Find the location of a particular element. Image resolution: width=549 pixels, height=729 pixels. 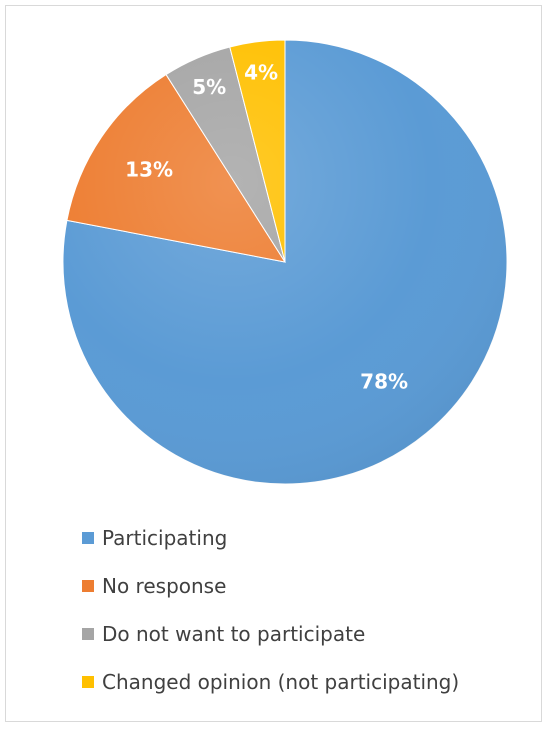

legend-label-no-response: No response is located at coordinates (164, 586).